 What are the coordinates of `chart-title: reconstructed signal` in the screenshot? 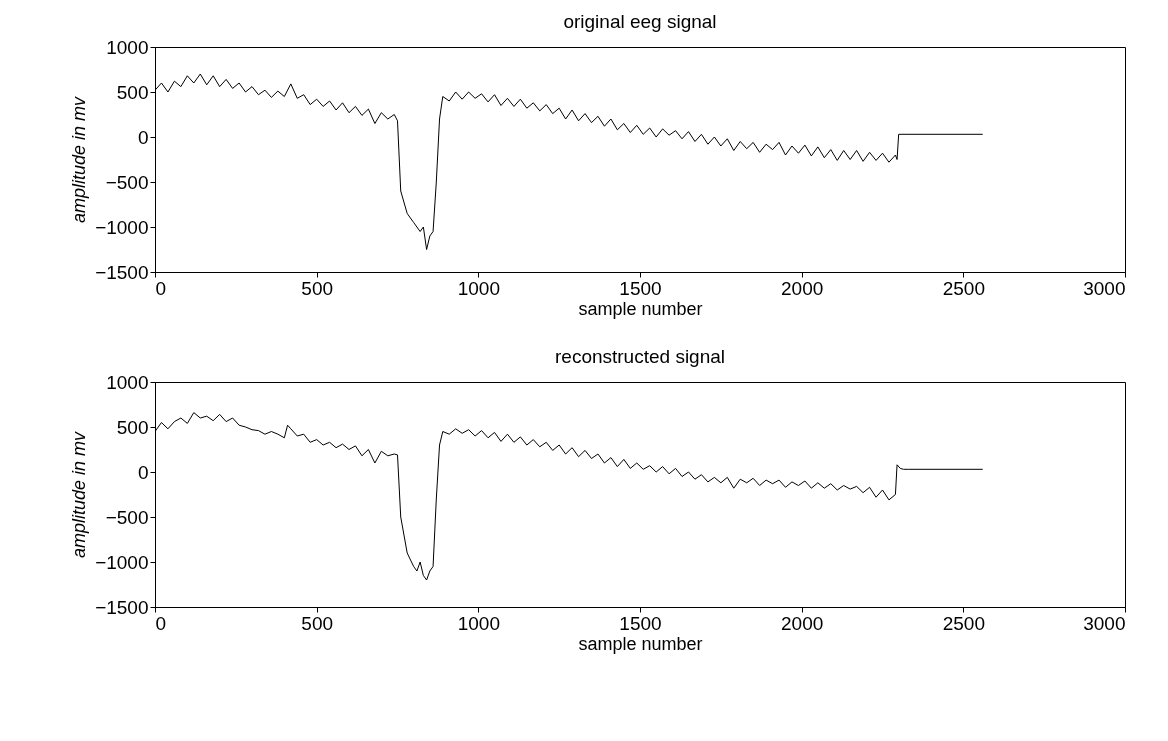 It's located at (640, 356).